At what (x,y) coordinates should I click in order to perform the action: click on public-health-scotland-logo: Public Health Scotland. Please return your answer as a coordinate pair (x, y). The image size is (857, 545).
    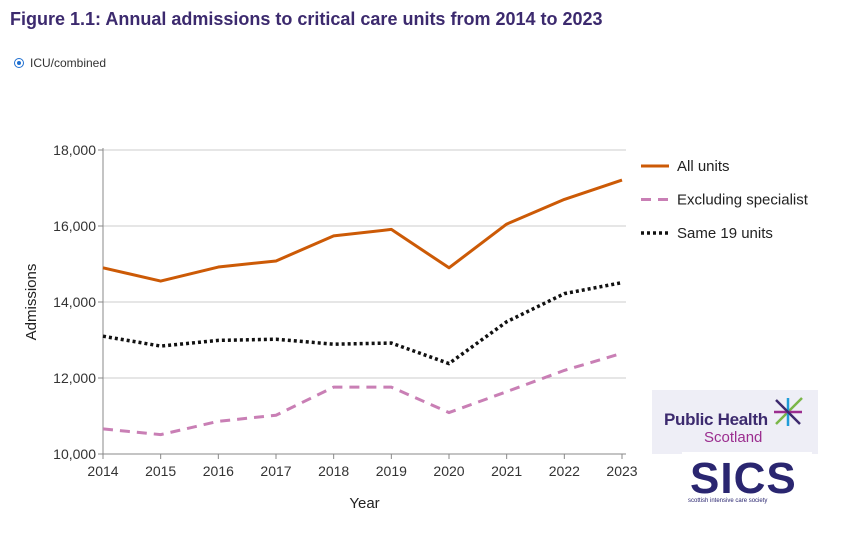
    Looking at the image, I should click on (735, 422).